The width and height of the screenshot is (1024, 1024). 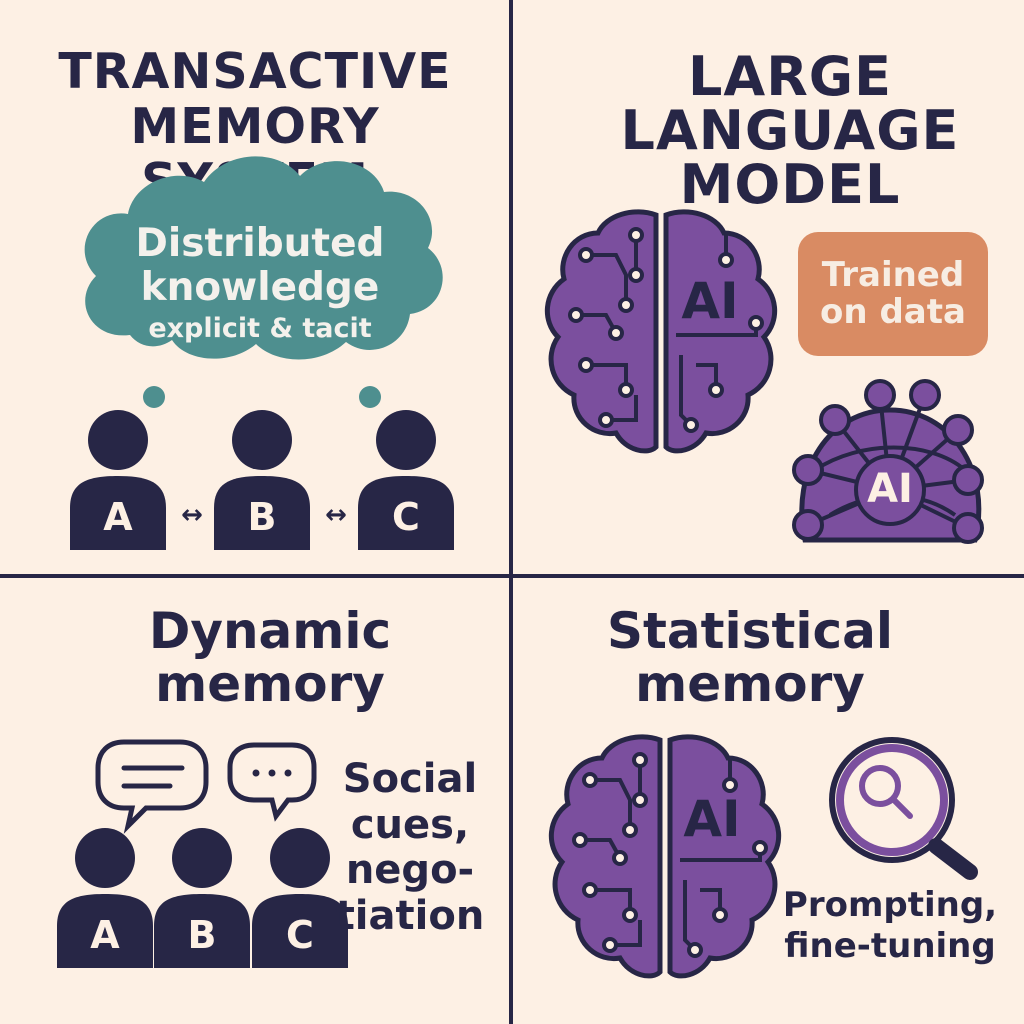 I want to click on cloud-text: Distributed knowledge explicit & tacit, so click(x=260, y=283).